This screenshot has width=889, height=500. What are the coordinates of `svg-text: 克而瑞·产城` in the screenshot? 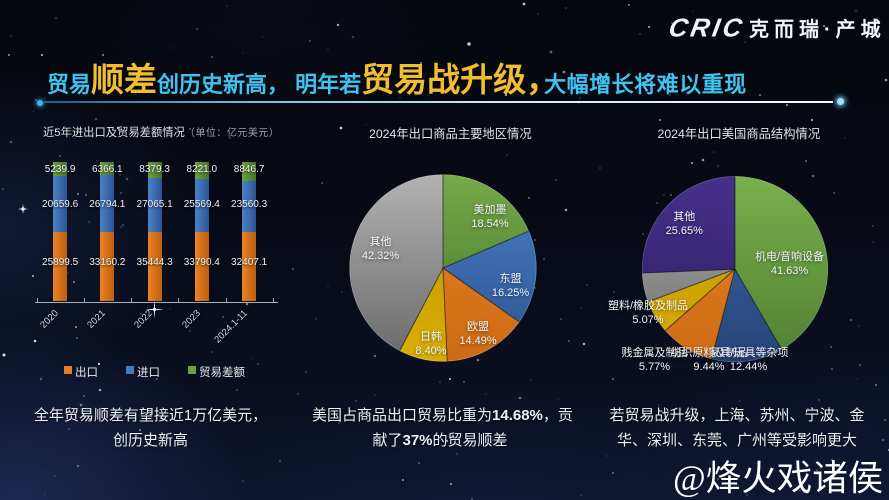 It's located at (817, 29).